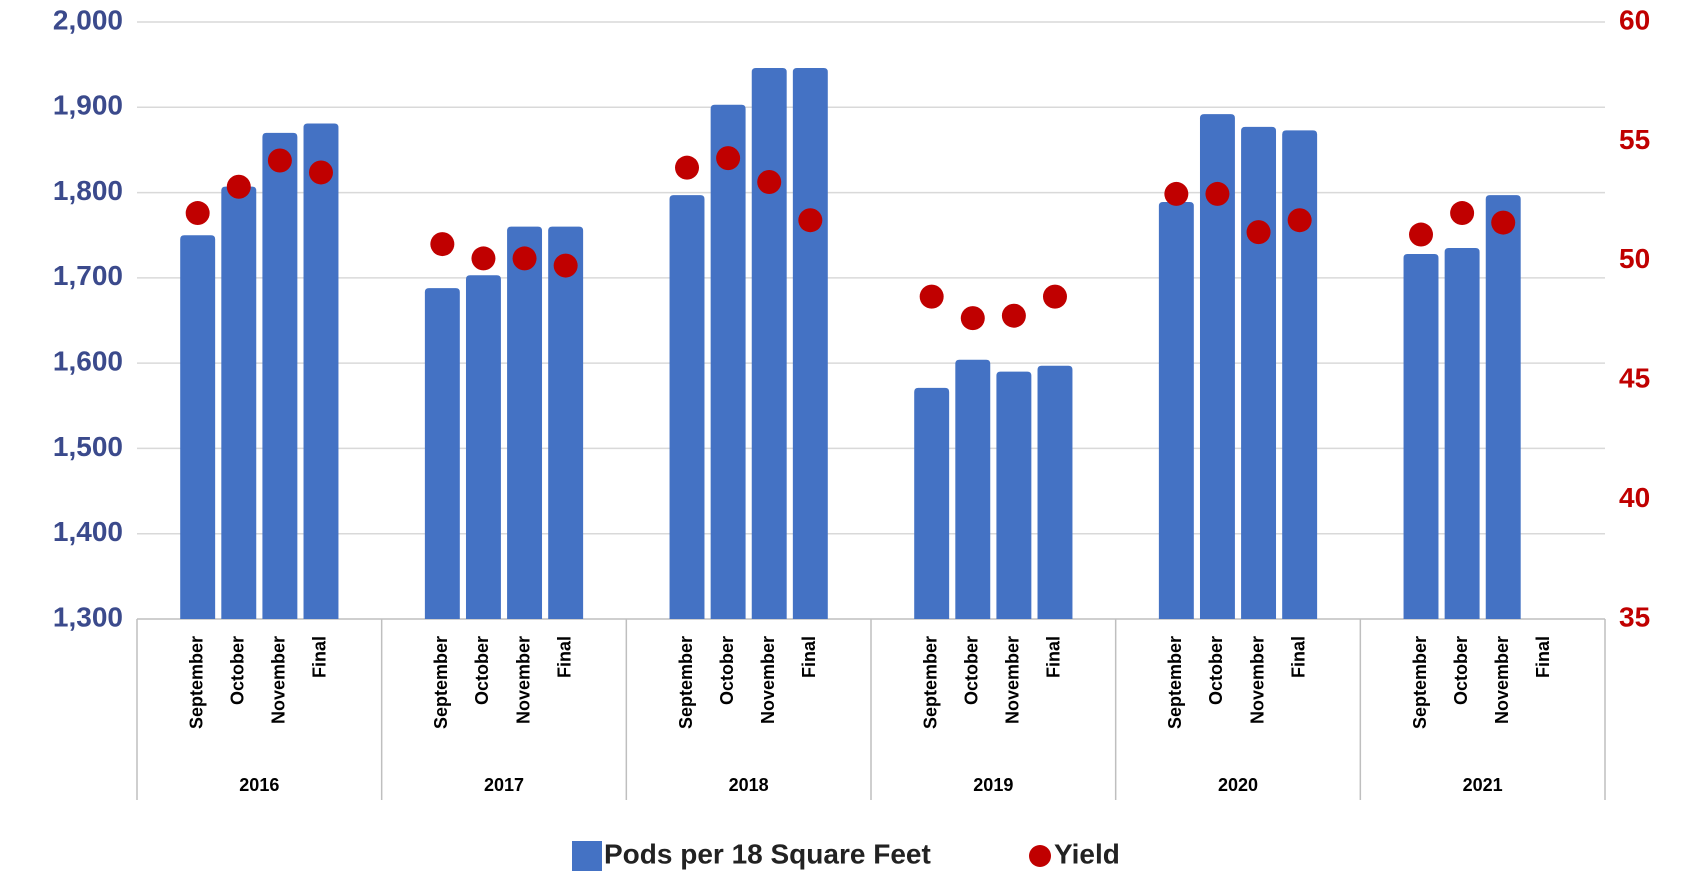 The width and height of the screenshot is (1687, 872). What do you see at coordinates (1483, 785) in the screenshot?
I see `group-label: 2021` at bounding box center [1483, 785].